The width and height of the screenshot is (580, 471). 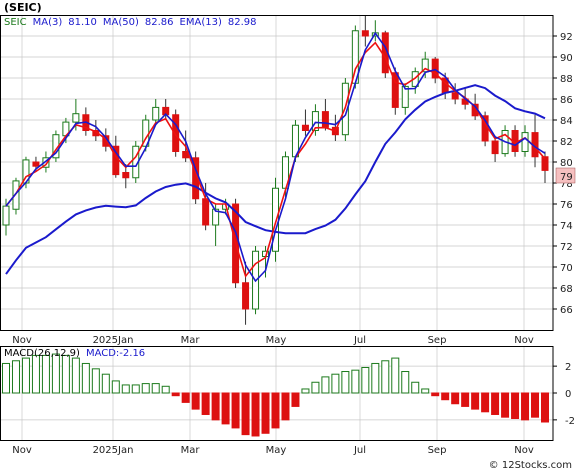 I want to click on legend-item: 82.98, so click(x=242, y=22).